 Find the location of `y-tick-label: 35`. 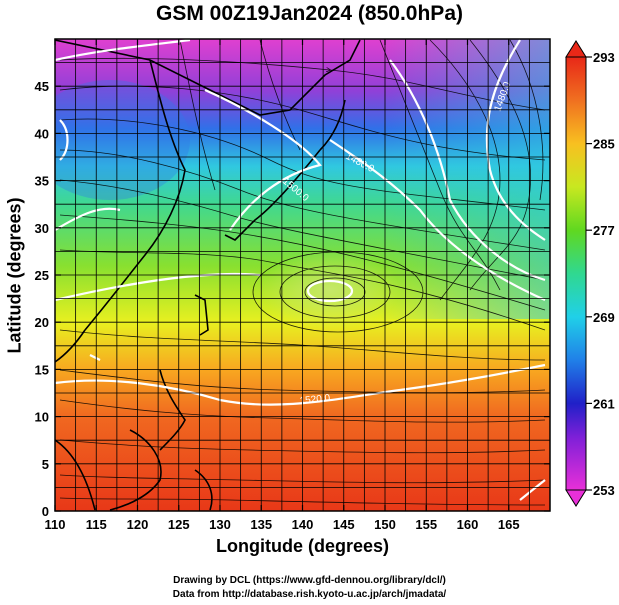

y-tick-label: 35 is located at coordinates (42, 181).